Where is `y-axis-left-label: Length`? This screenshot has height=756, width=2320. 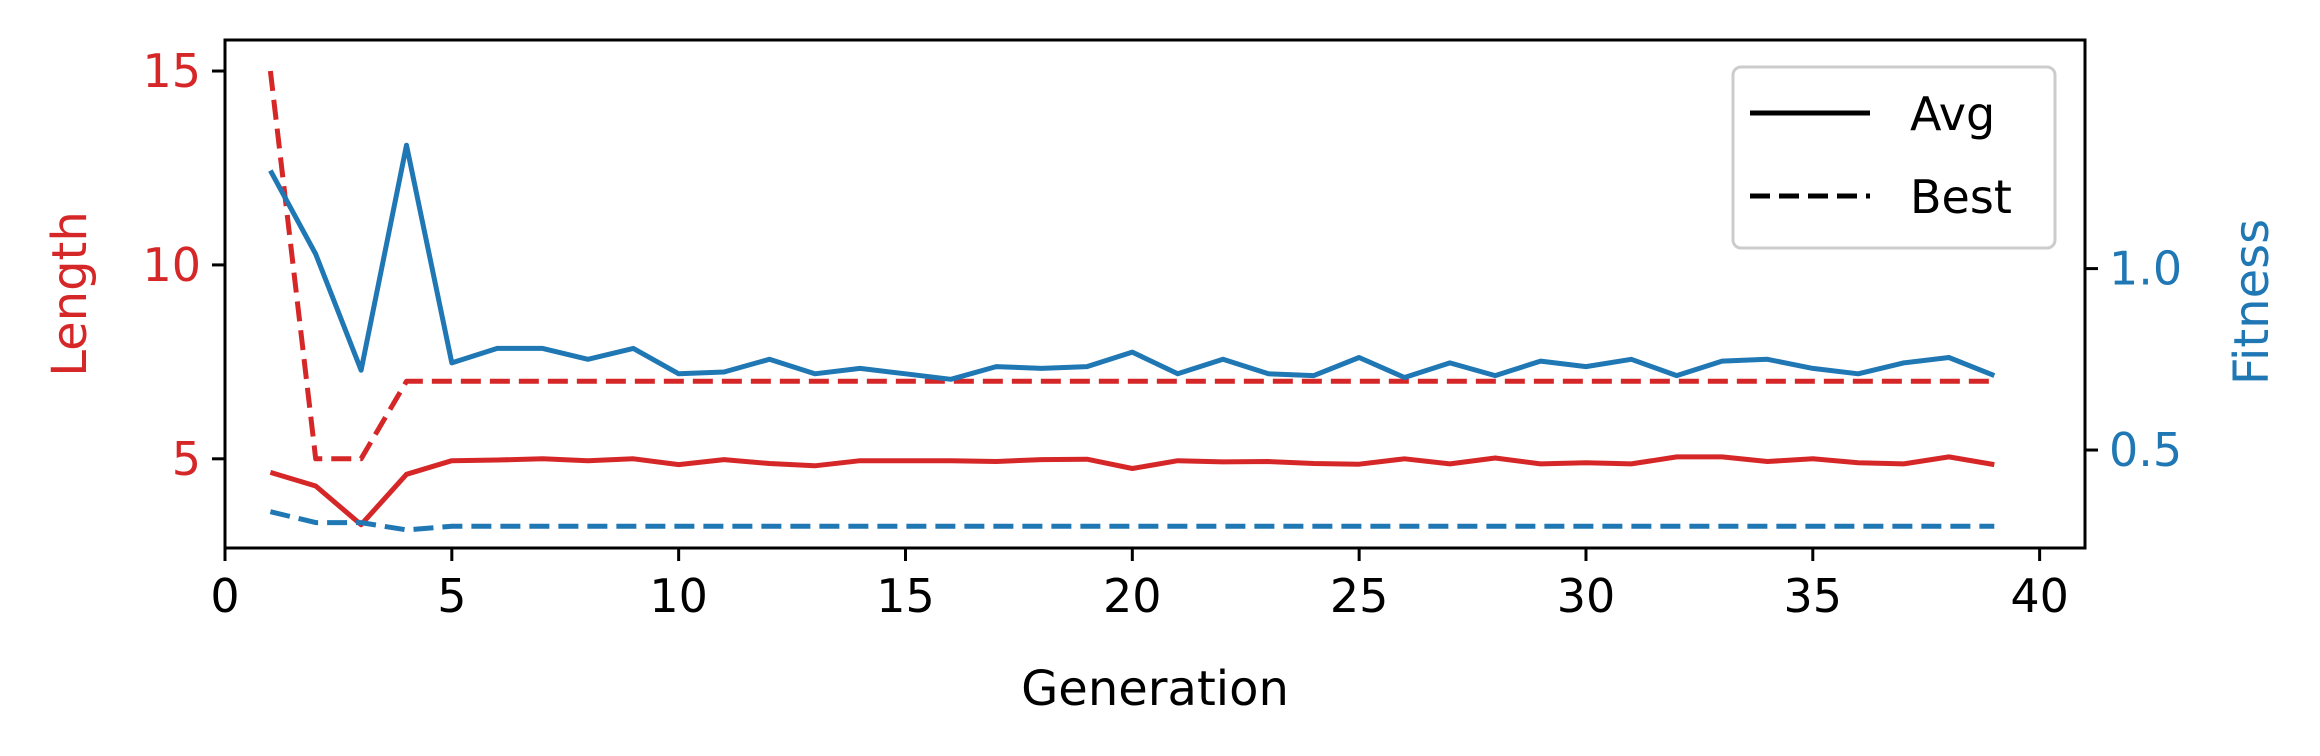
y-axis-left-label: Length is located at coordinates (70, 294).